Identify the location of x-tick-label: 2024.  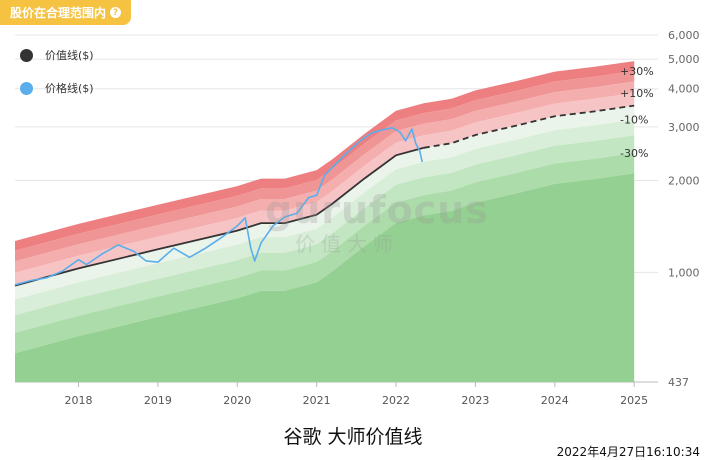
(555, 400).